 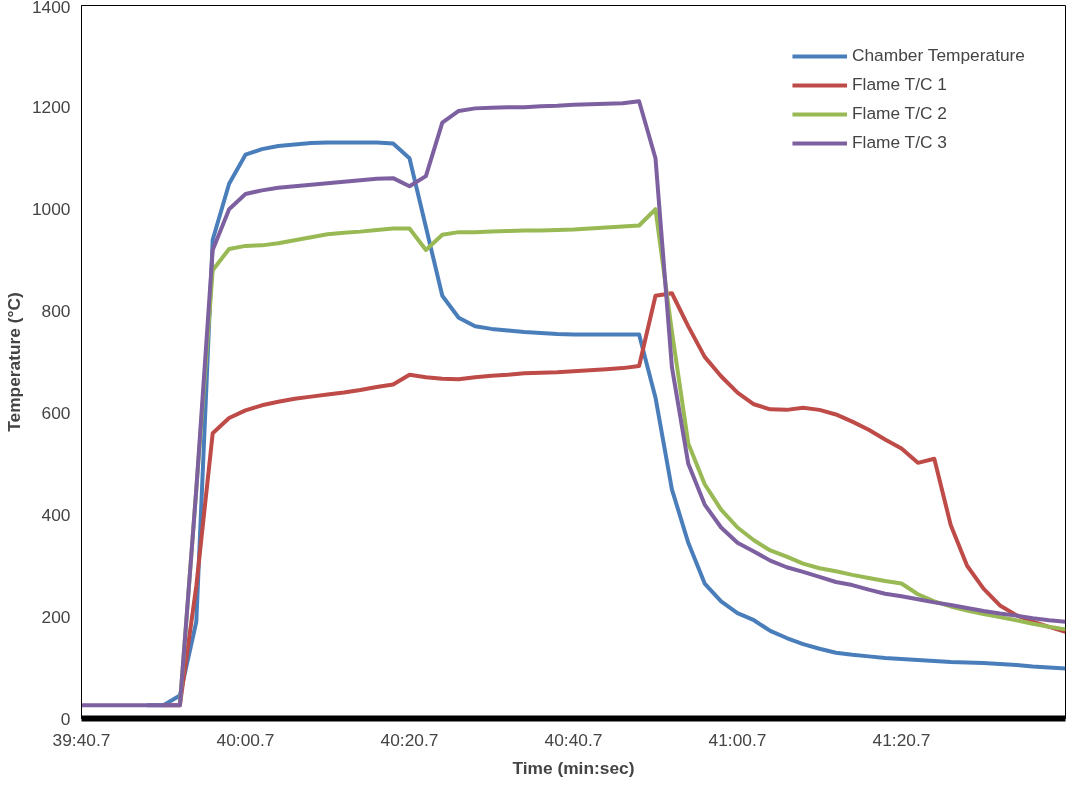 I want to click on y-tick-label: 1400, so click(x=51, y=8).